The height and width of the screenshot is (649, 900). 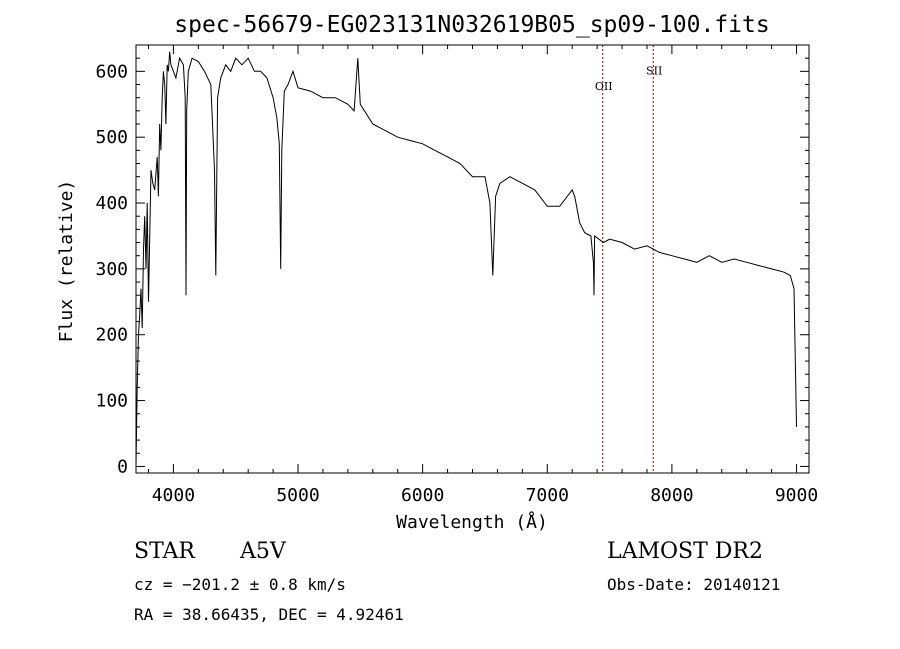 What do you see at coordinates (547, 495) in the screenshot?
I see `x-tick-label: 7000` at bounding box center [547, 495].